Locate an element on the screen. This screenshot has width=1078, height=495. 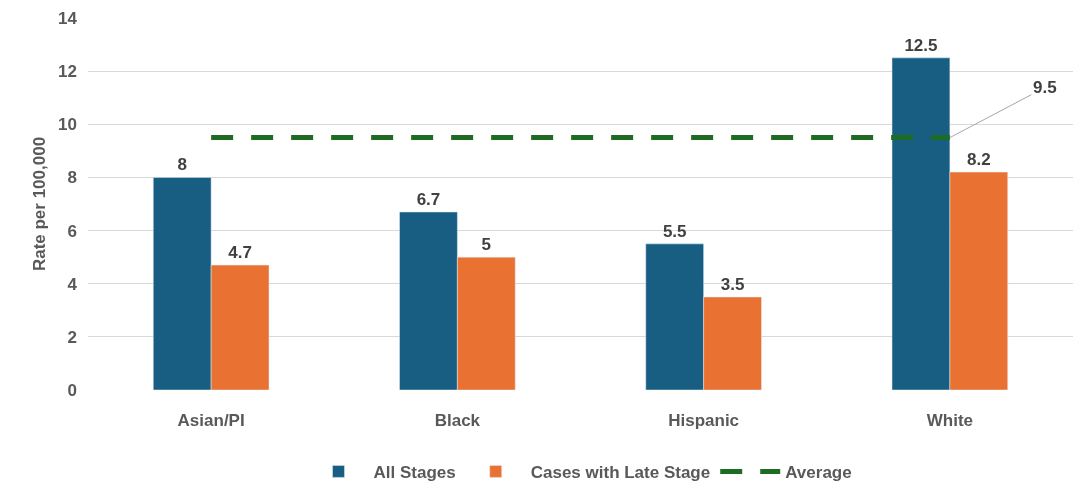
y-tick-label: 12 is located at coordinates (67, 72).